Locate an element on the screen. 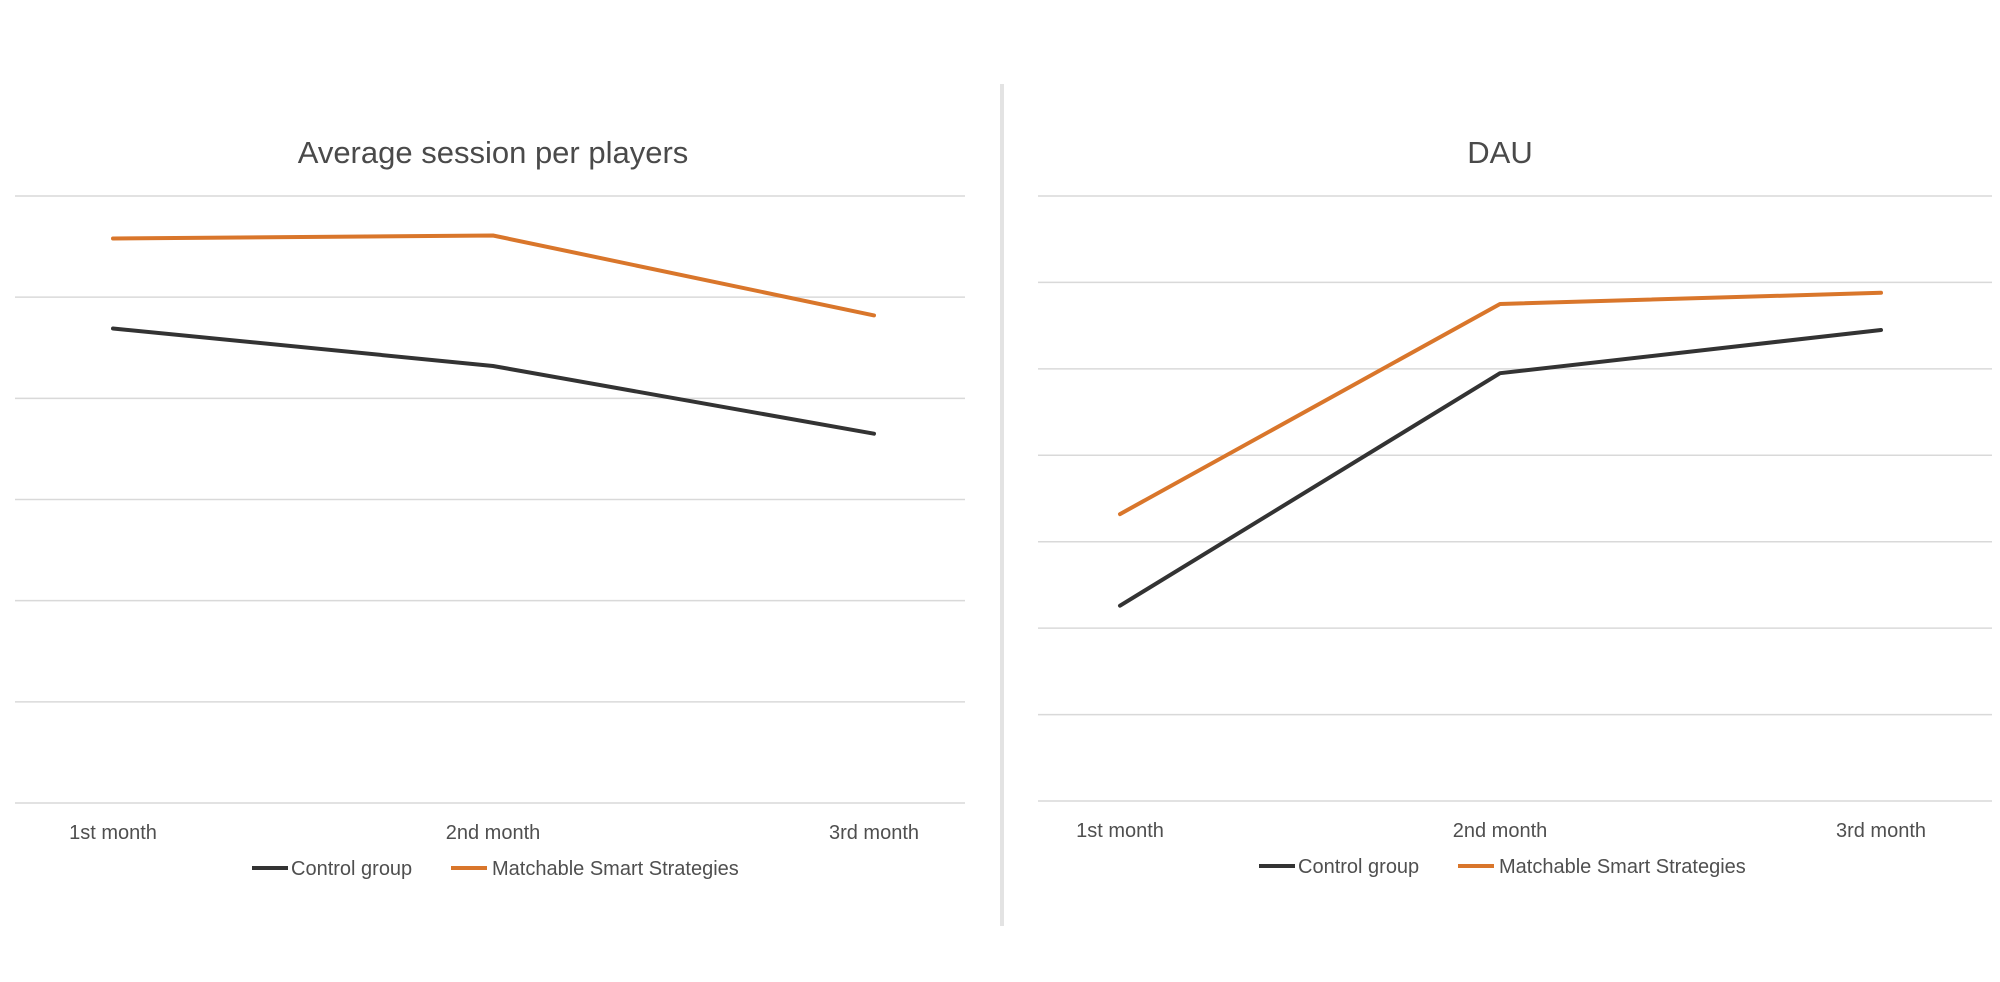 This screenshot has height=982, width=2000. chart-title: Average session per players is located at coordinates (493, 152).